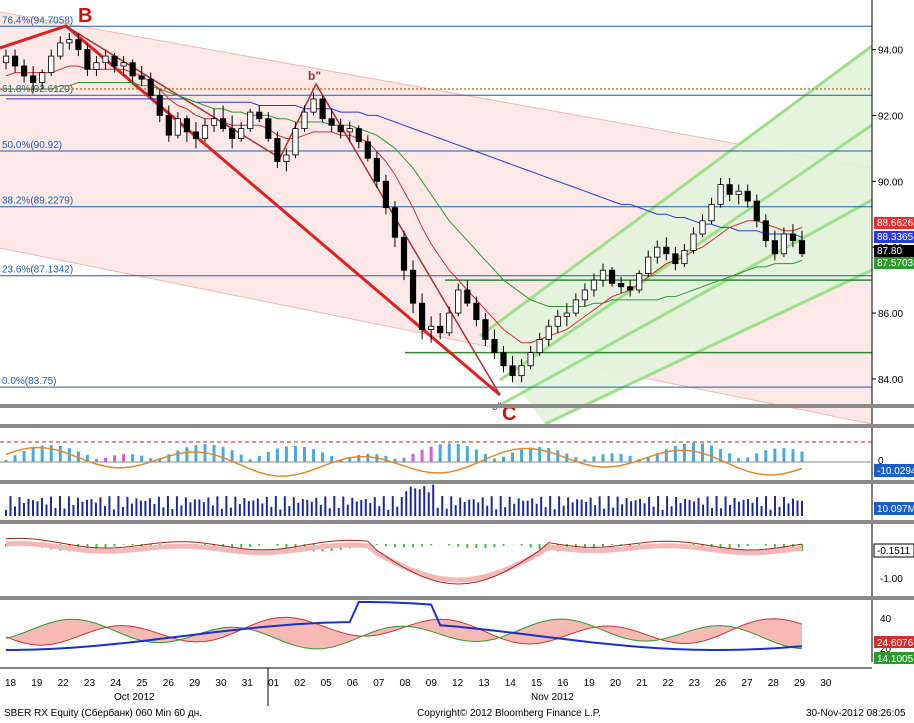 Image resolution: width=914 pixels, height=723 pixels. What do you see at coordinates (404, 634) in the screenshot?
I see `dmi-minus-line` at bounding box center [404, 634].